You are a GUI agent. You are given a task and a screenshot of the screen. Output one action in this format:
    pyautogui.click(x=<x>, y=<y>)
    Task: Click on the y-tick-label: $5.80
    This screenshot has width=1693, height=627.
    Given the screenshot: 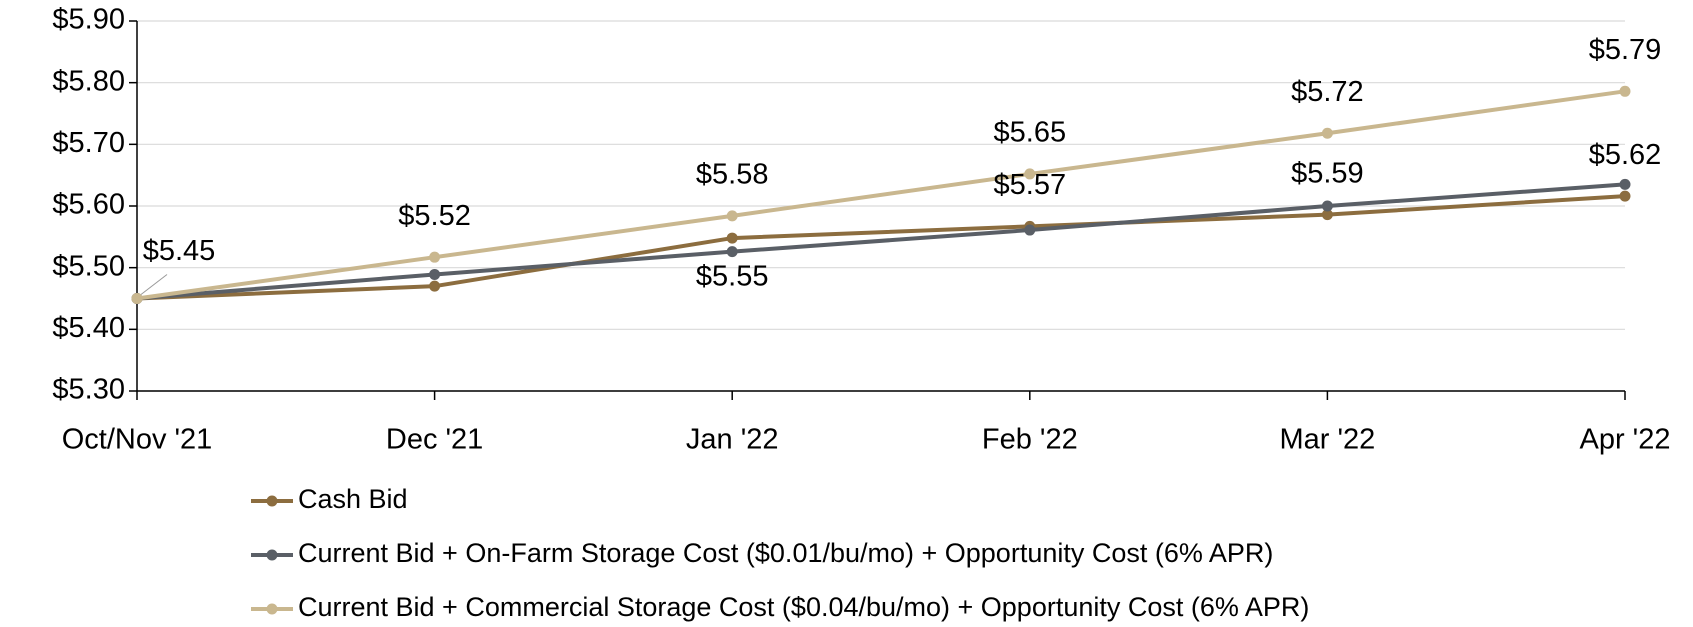 What is the action you would take?
    pyautogui.click(x=88, y=81)
    